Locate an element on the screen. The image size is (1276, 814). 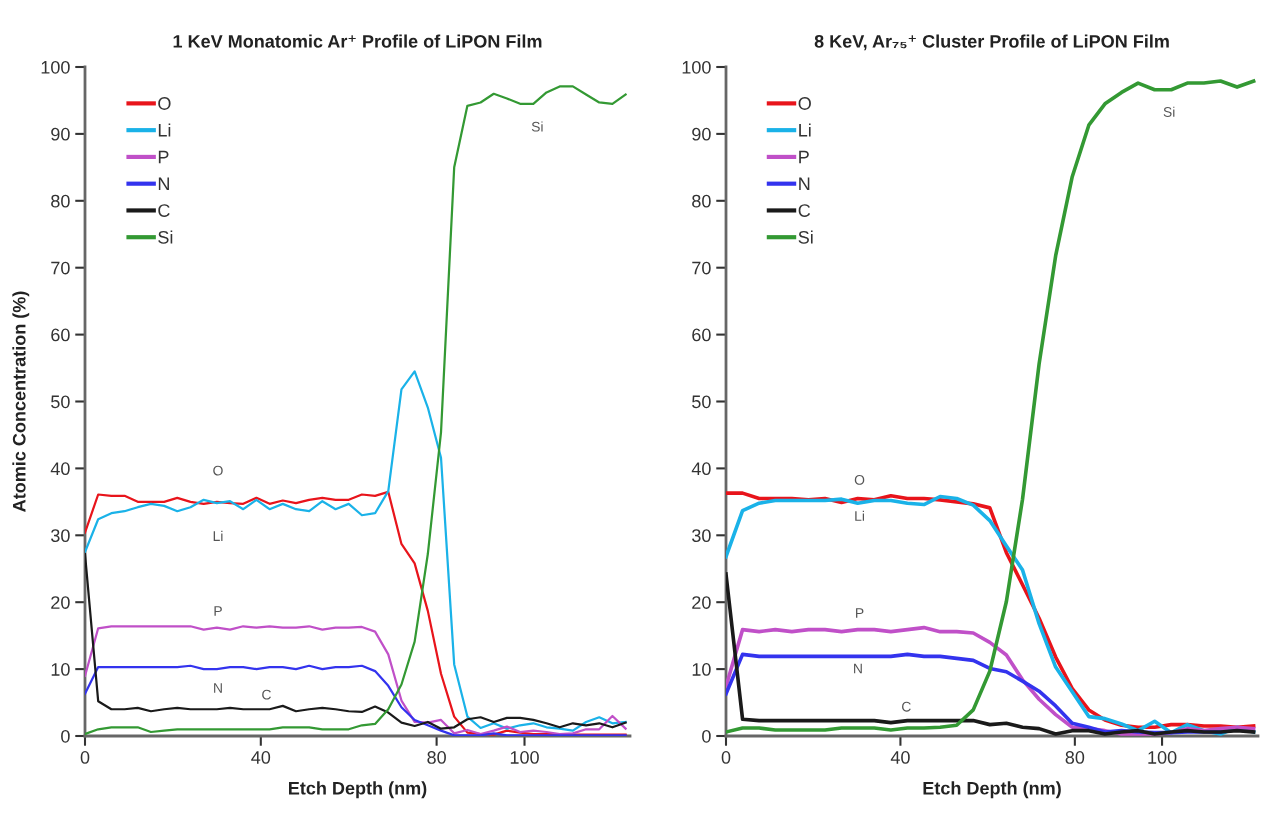
y-axis-title: Atomic Concentration (%) is located at coordinates (21, 401).